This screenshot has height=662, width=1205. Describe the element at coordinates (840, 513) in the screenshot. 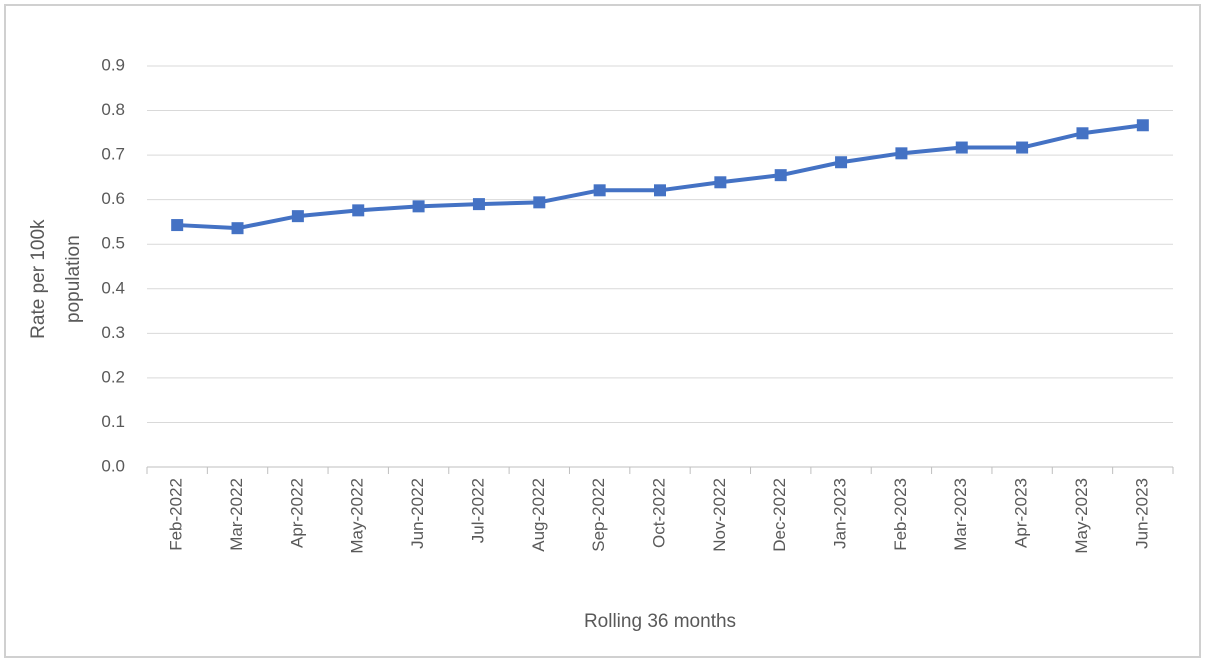

I see `x-tick-label: Jan-2023` at that location.